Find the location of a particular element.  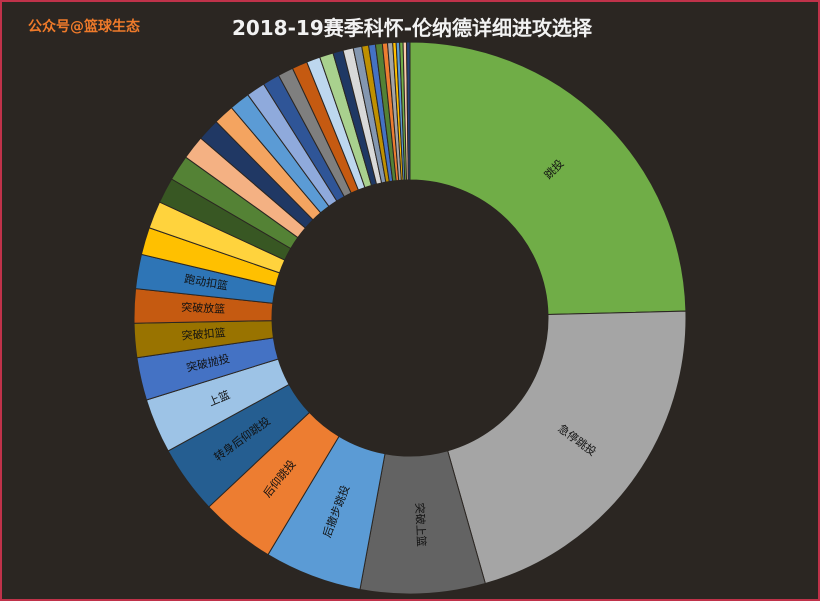

brand-watermark: 公众号@篮球生态 is located at coordinates (84, 27).